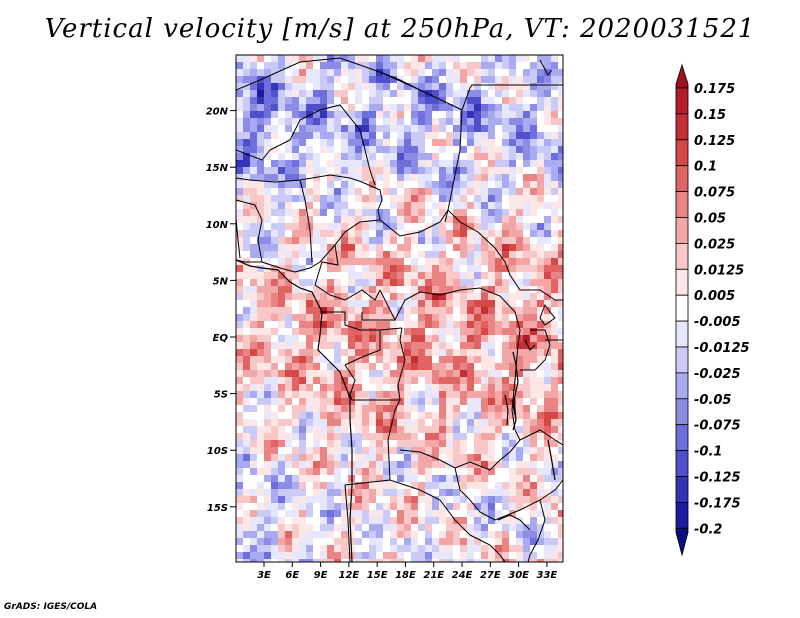 This screenshot has height=618, width=800. Describe the element at coordinates (547, 575) in the screenshot. I see `lon-tick-label: 33E` at that location.